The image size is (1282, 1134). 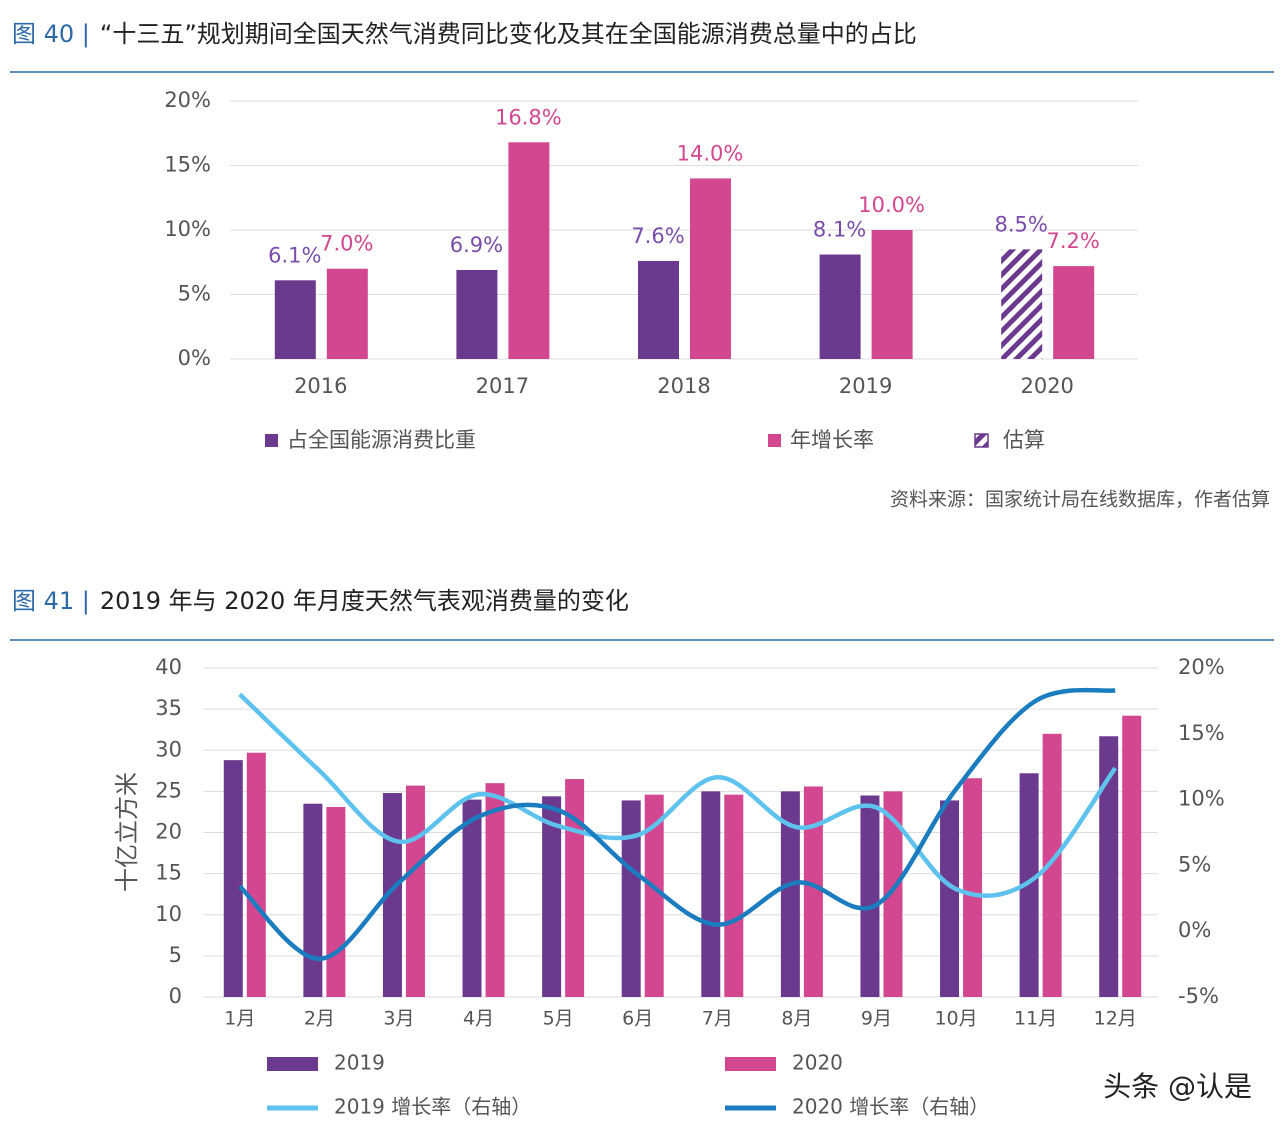 What do you see at coordinates (1035, 1019) in the screenshot?
I see `x-tick-label: 11月` at bounding box center [1035, 1019].